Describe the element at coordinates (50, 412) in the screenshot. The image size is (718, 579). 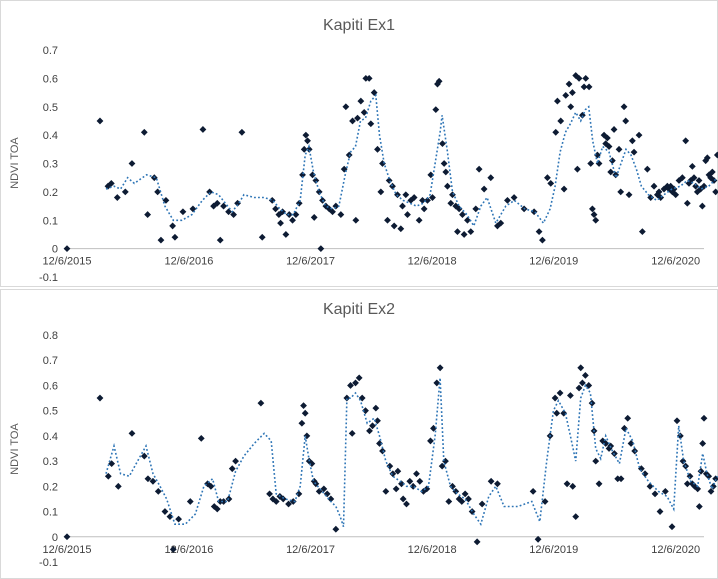
I see `y-tick-label: 0.5` at that location.